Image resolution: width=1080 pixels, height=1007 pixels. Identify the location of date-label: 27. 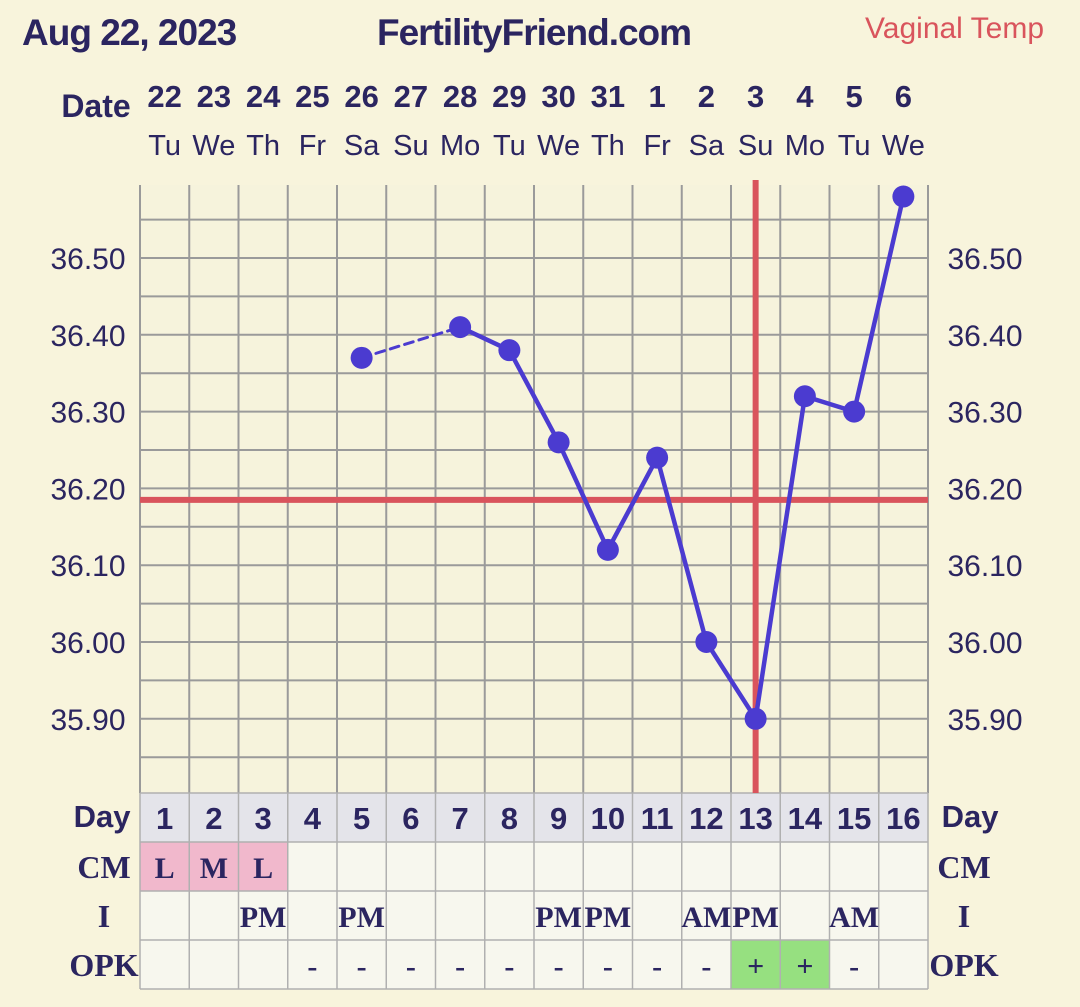
(411, 96).